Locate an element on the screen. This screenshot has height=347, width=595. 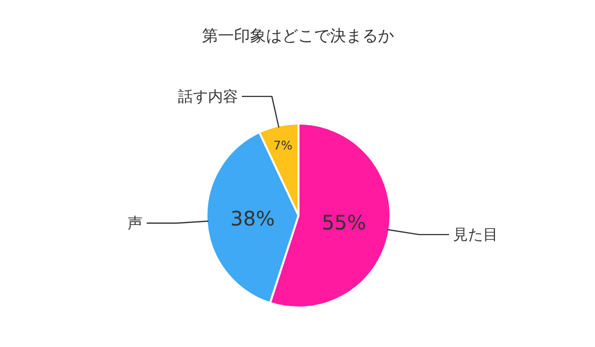
slice-label: 話す内容 is located at coordinates (208, 96).